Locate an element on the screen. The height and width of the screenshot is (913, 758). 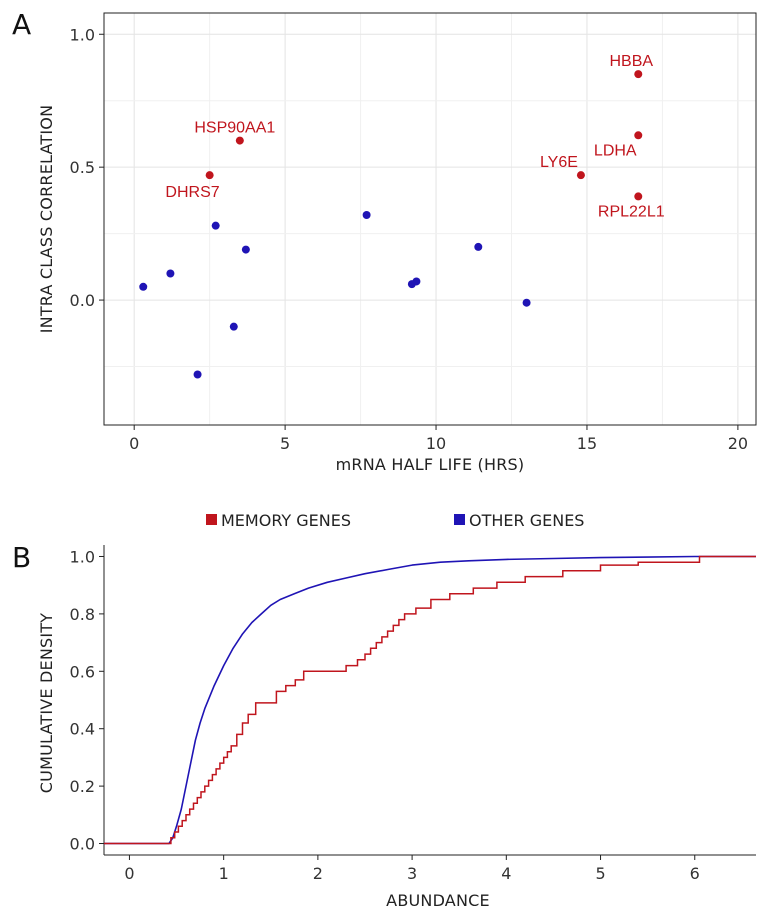
panel-a-y-tick-label: 0.0 is located at coordinates (82, 300).